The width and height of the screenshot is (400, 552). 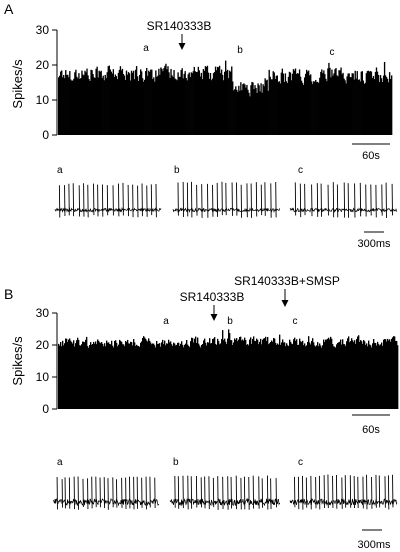 What do you see at coordinates (240, 50) in the screenshot?
I see `epoch-label-a-b: b` at bounding box center [240, 50].